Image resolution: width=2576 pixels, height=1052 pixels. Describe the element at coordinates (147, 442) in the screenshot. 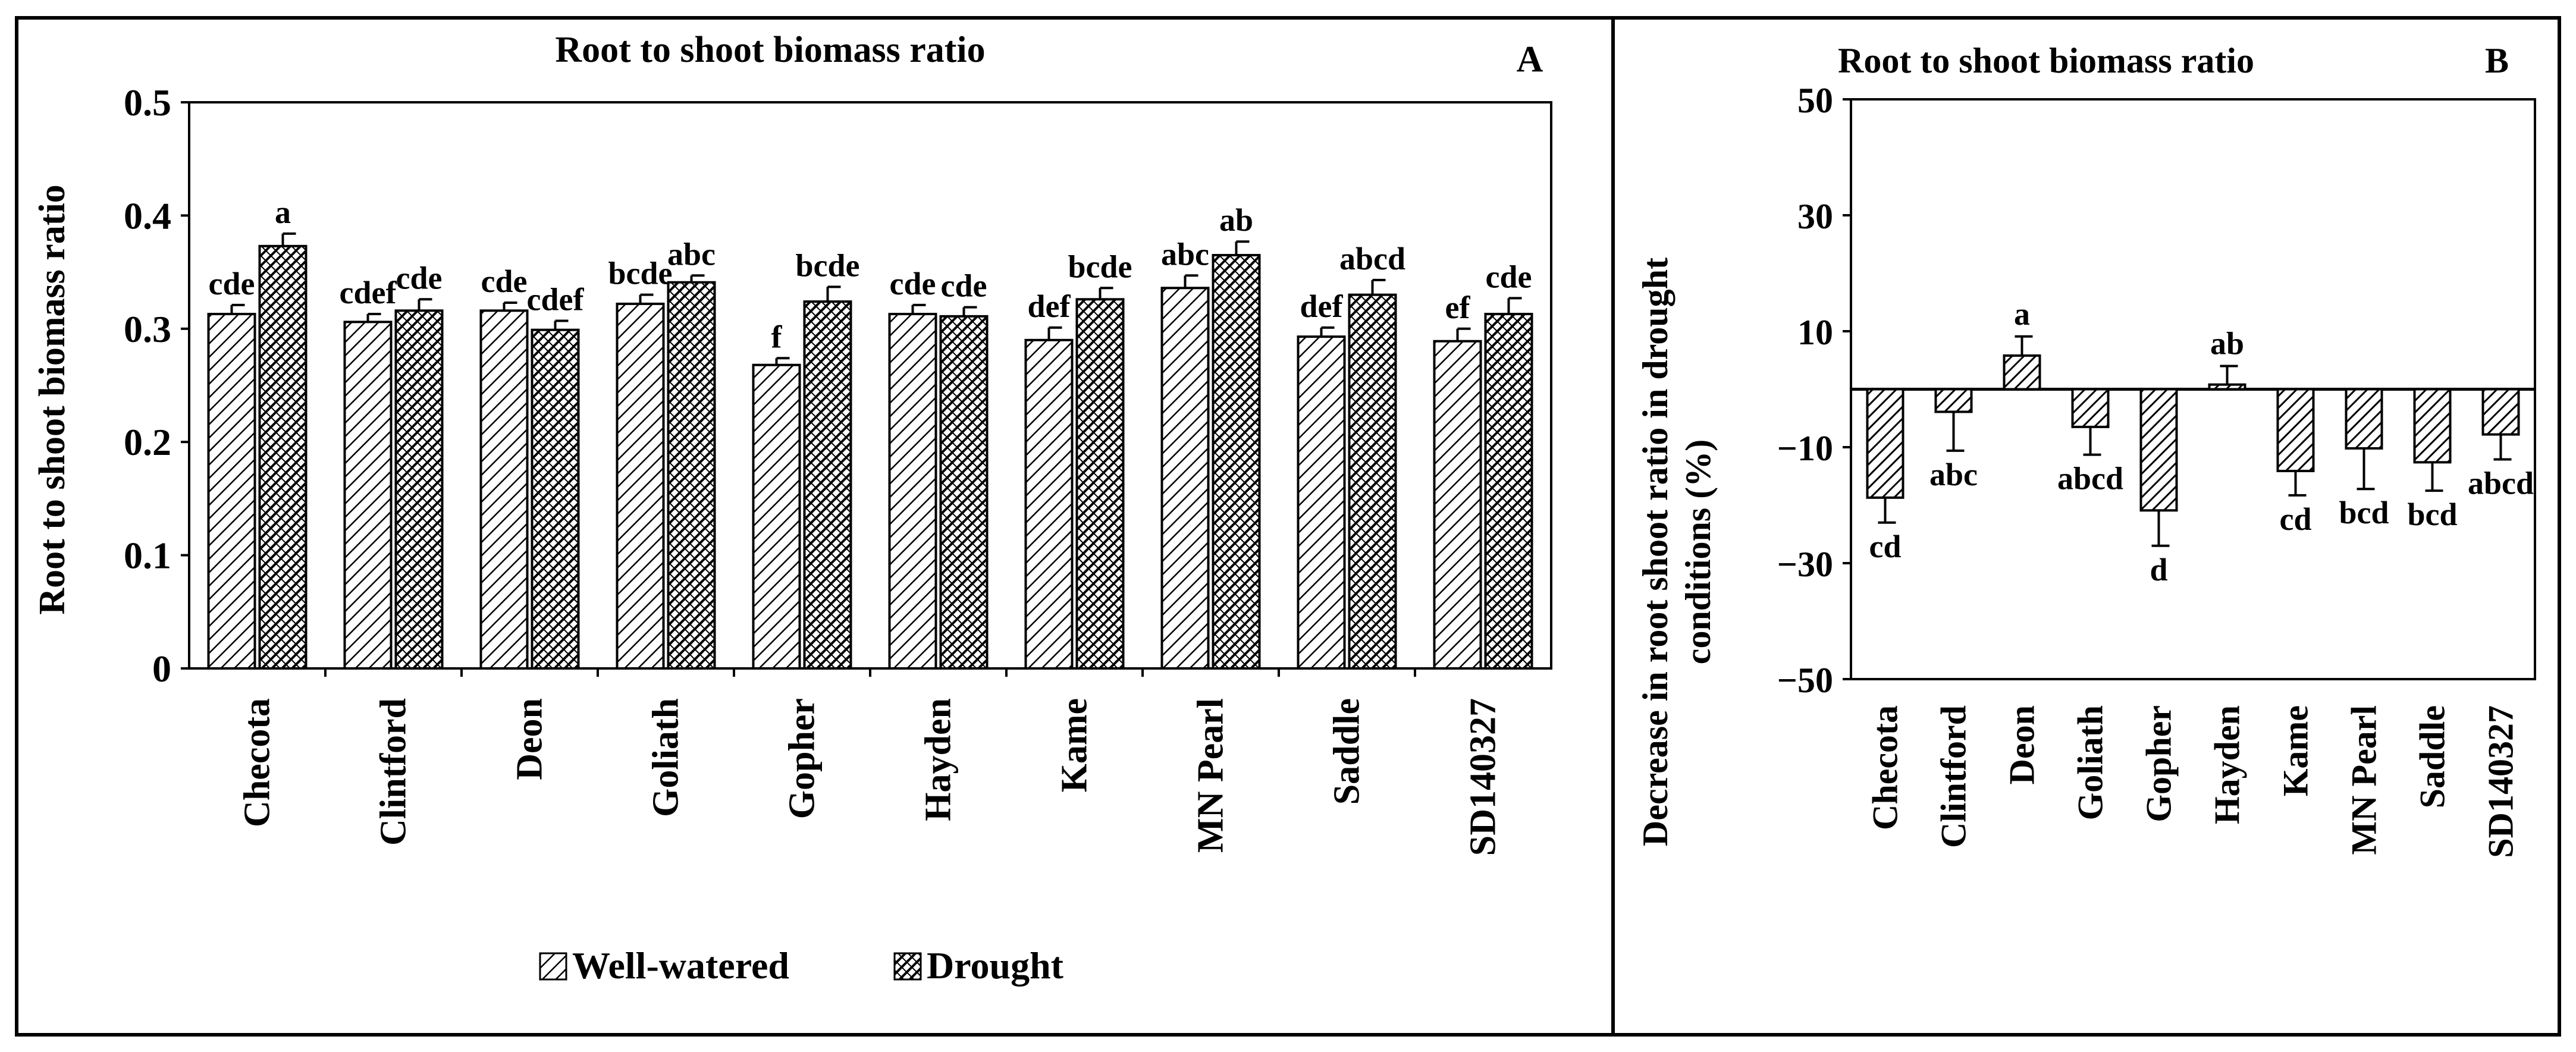

I see `y-tick-label: 0.2` at that location.